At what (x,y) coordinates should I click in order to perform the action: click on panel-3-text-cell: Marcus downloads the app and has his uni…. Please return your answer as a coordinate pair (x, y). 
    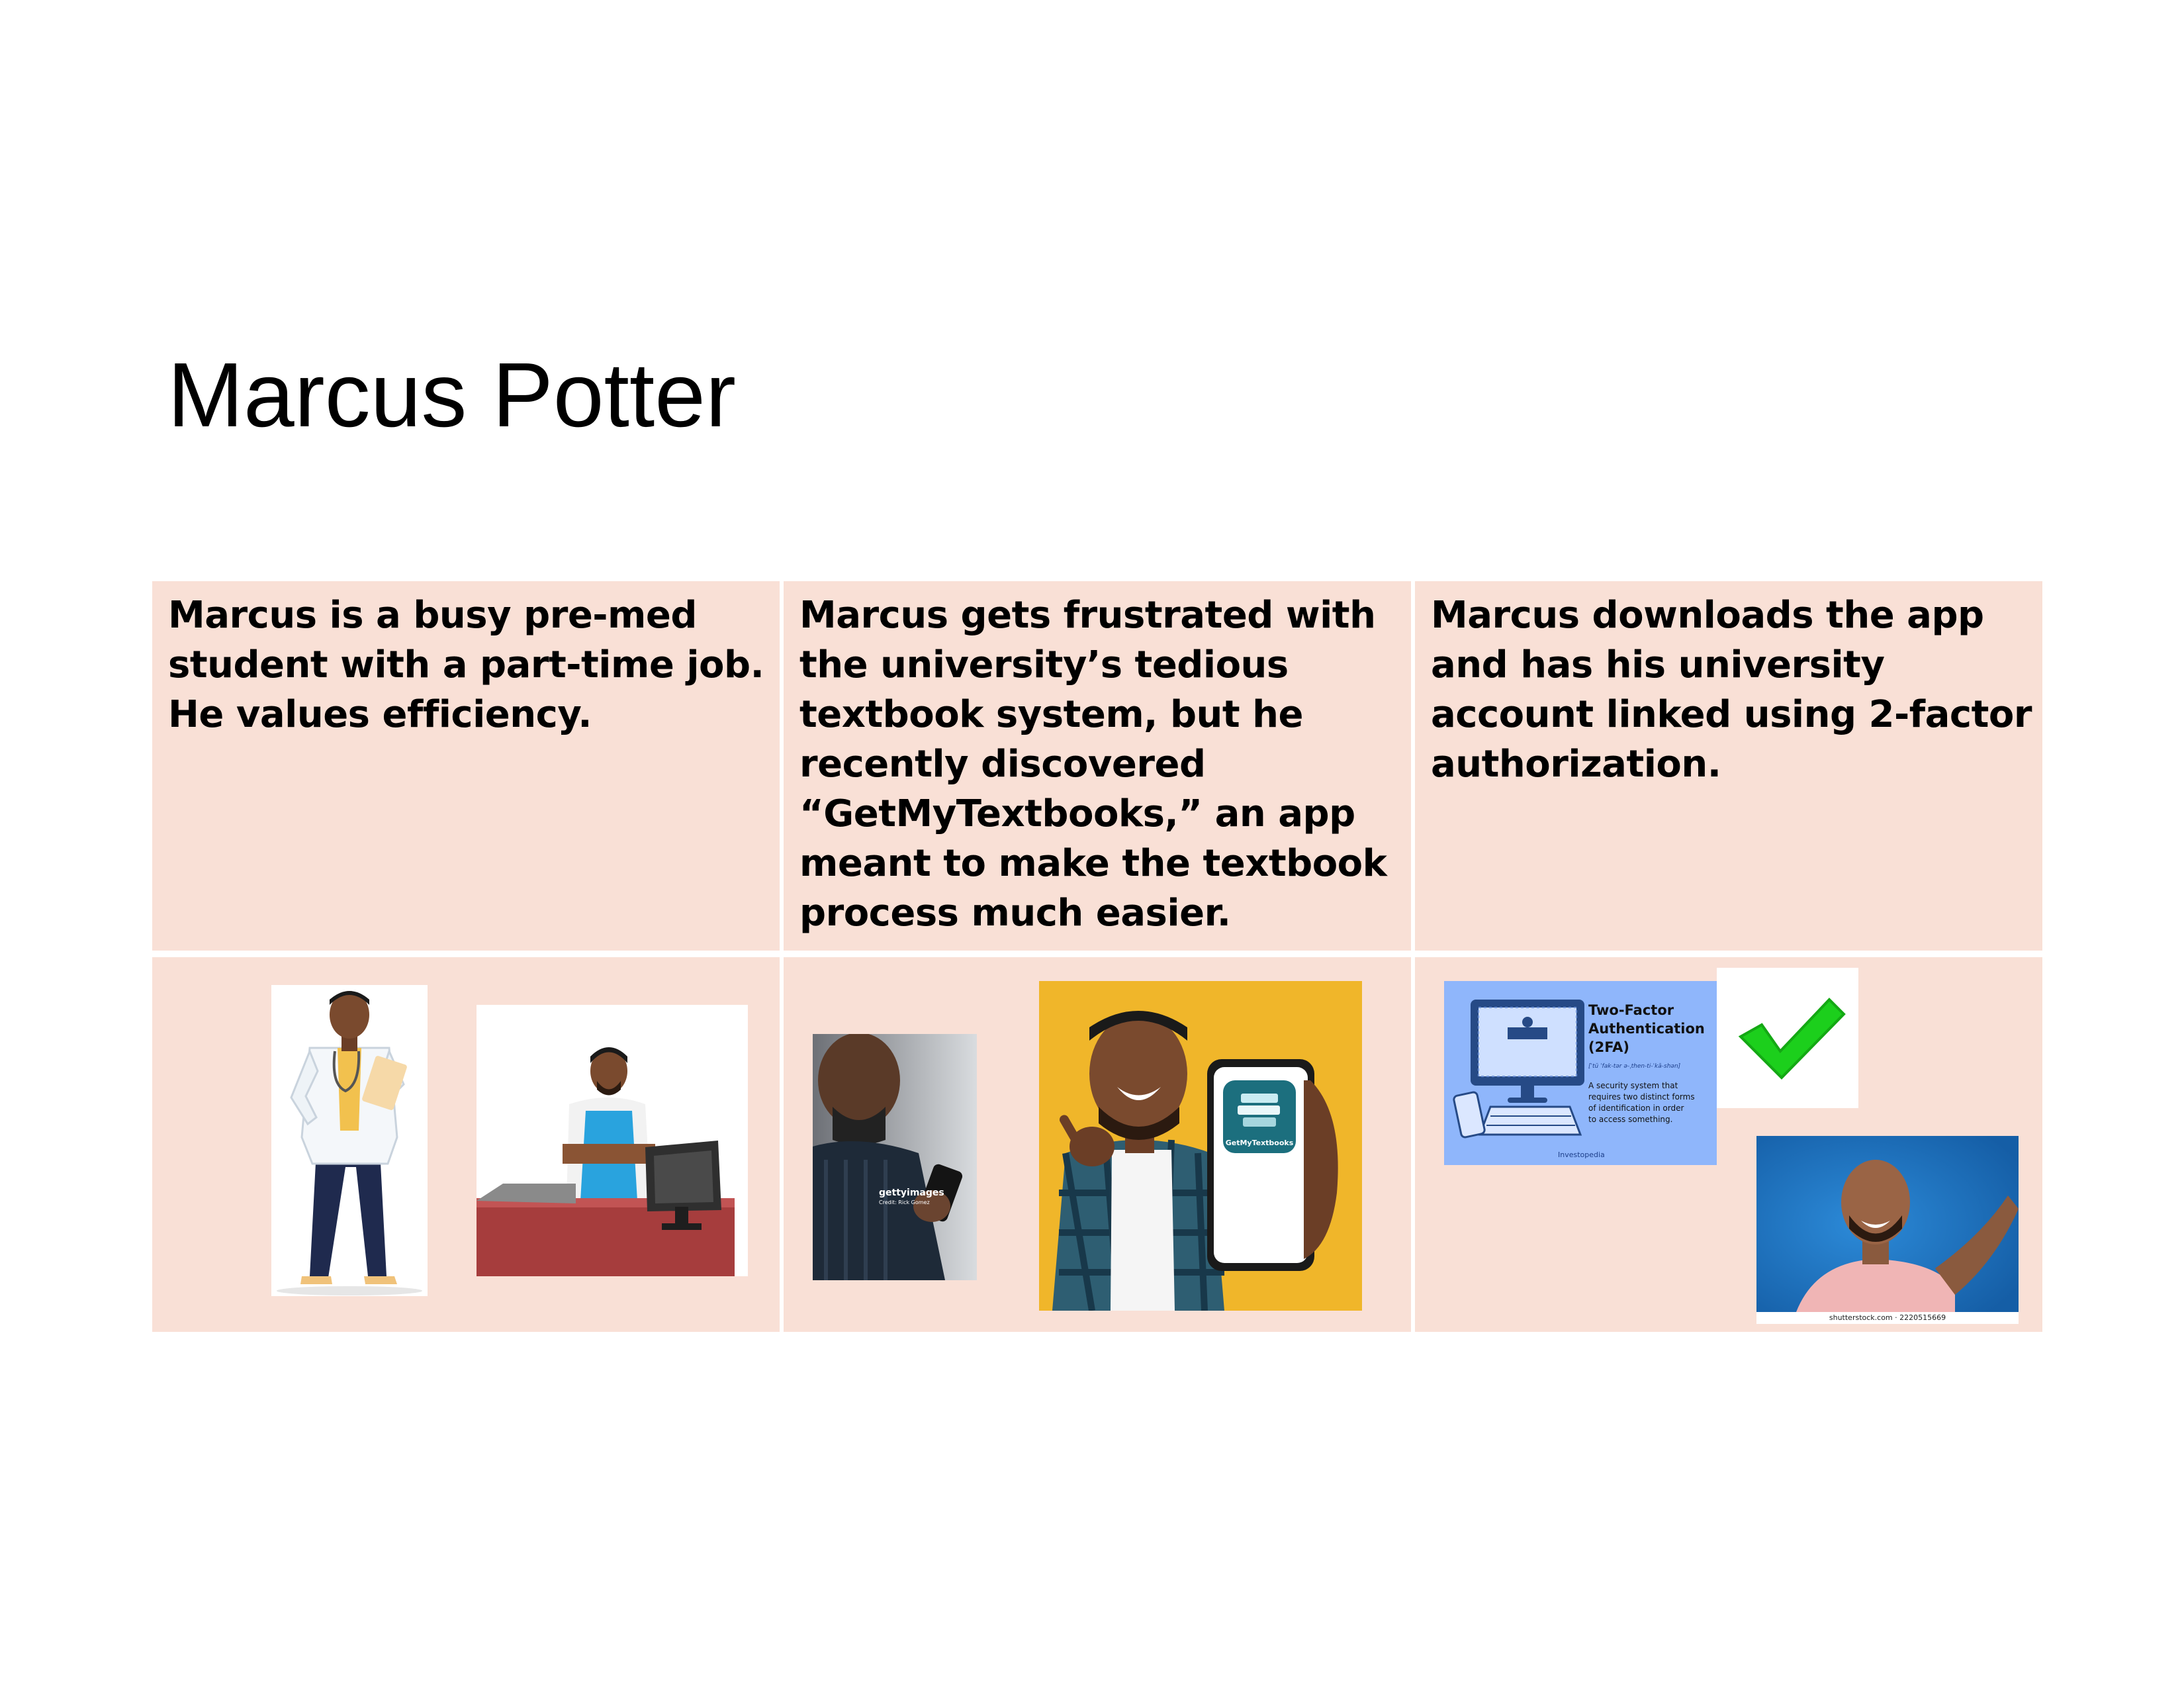
    Looking at the image, I should click on (1729, 766).